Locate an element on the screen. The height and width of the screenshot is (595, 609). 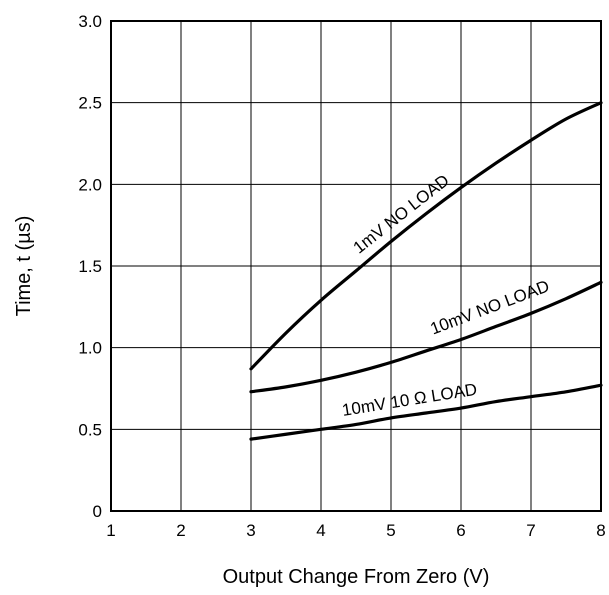
y-tick-label: 0.5 is located at coordinates (90, 429).